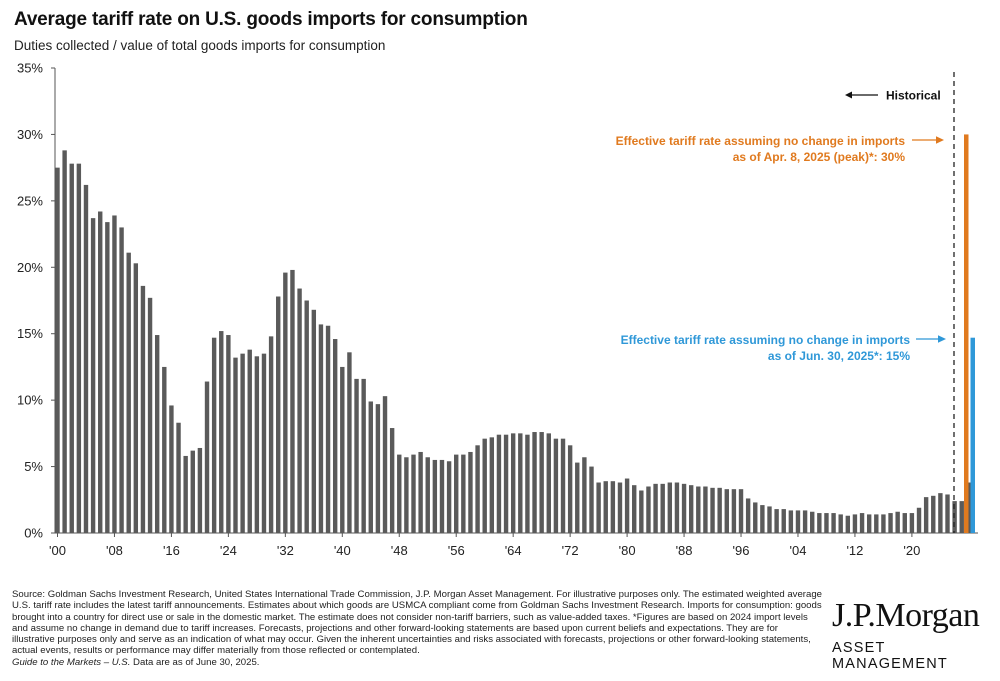 The width and height of the screenshot is (1000, 681). I want to click on bar-1911, so click(136, 398).